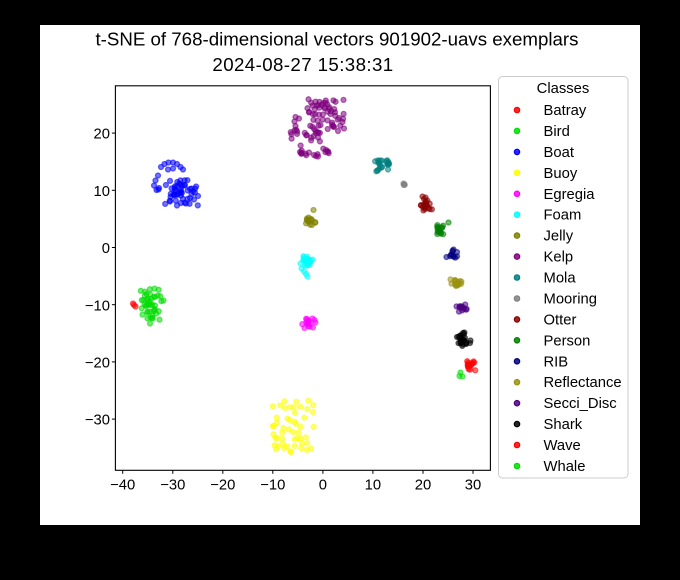  Describe the element at coordinates (557, 132) in the screenshot. I see `svg-text: Bird` at that location.